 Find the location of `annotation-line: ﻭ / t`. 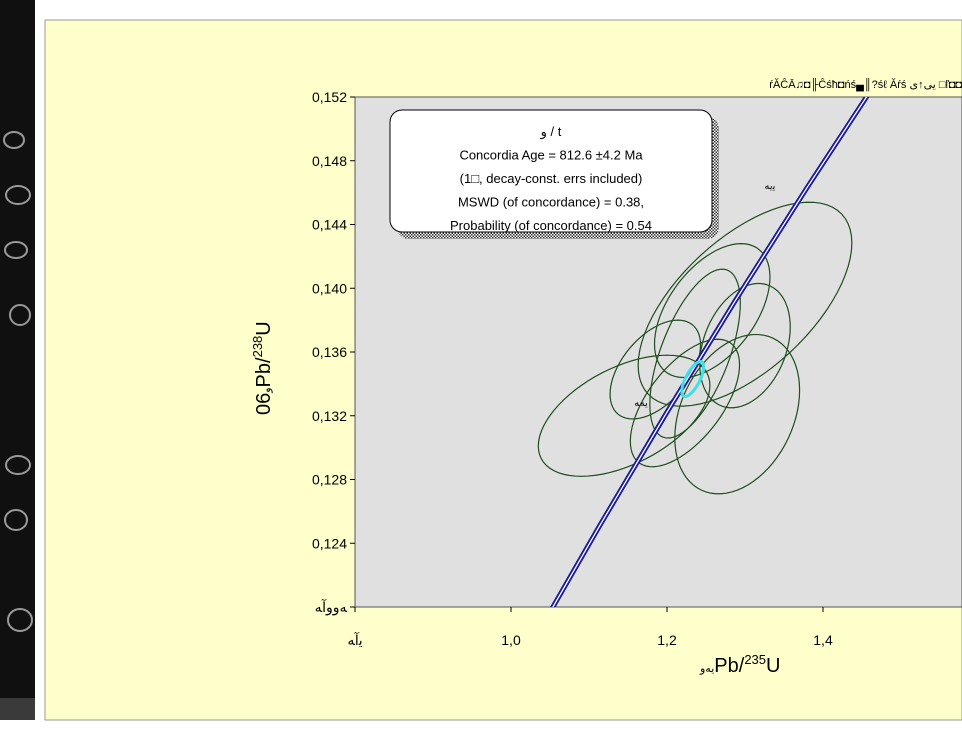

annotation-line: ﻭ / t is located at coordinates (551, 132).